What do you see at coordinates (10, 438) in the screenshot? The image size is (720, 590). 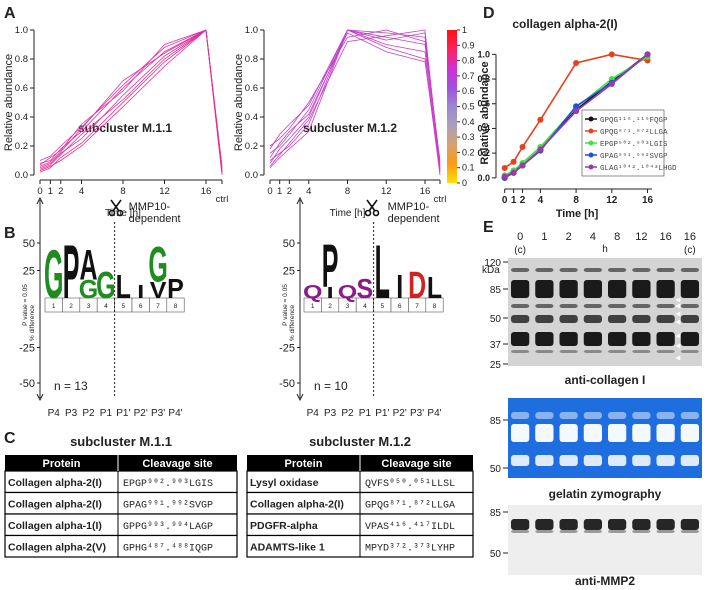 I see `panel-label: C` at bounding box center [10, 438].